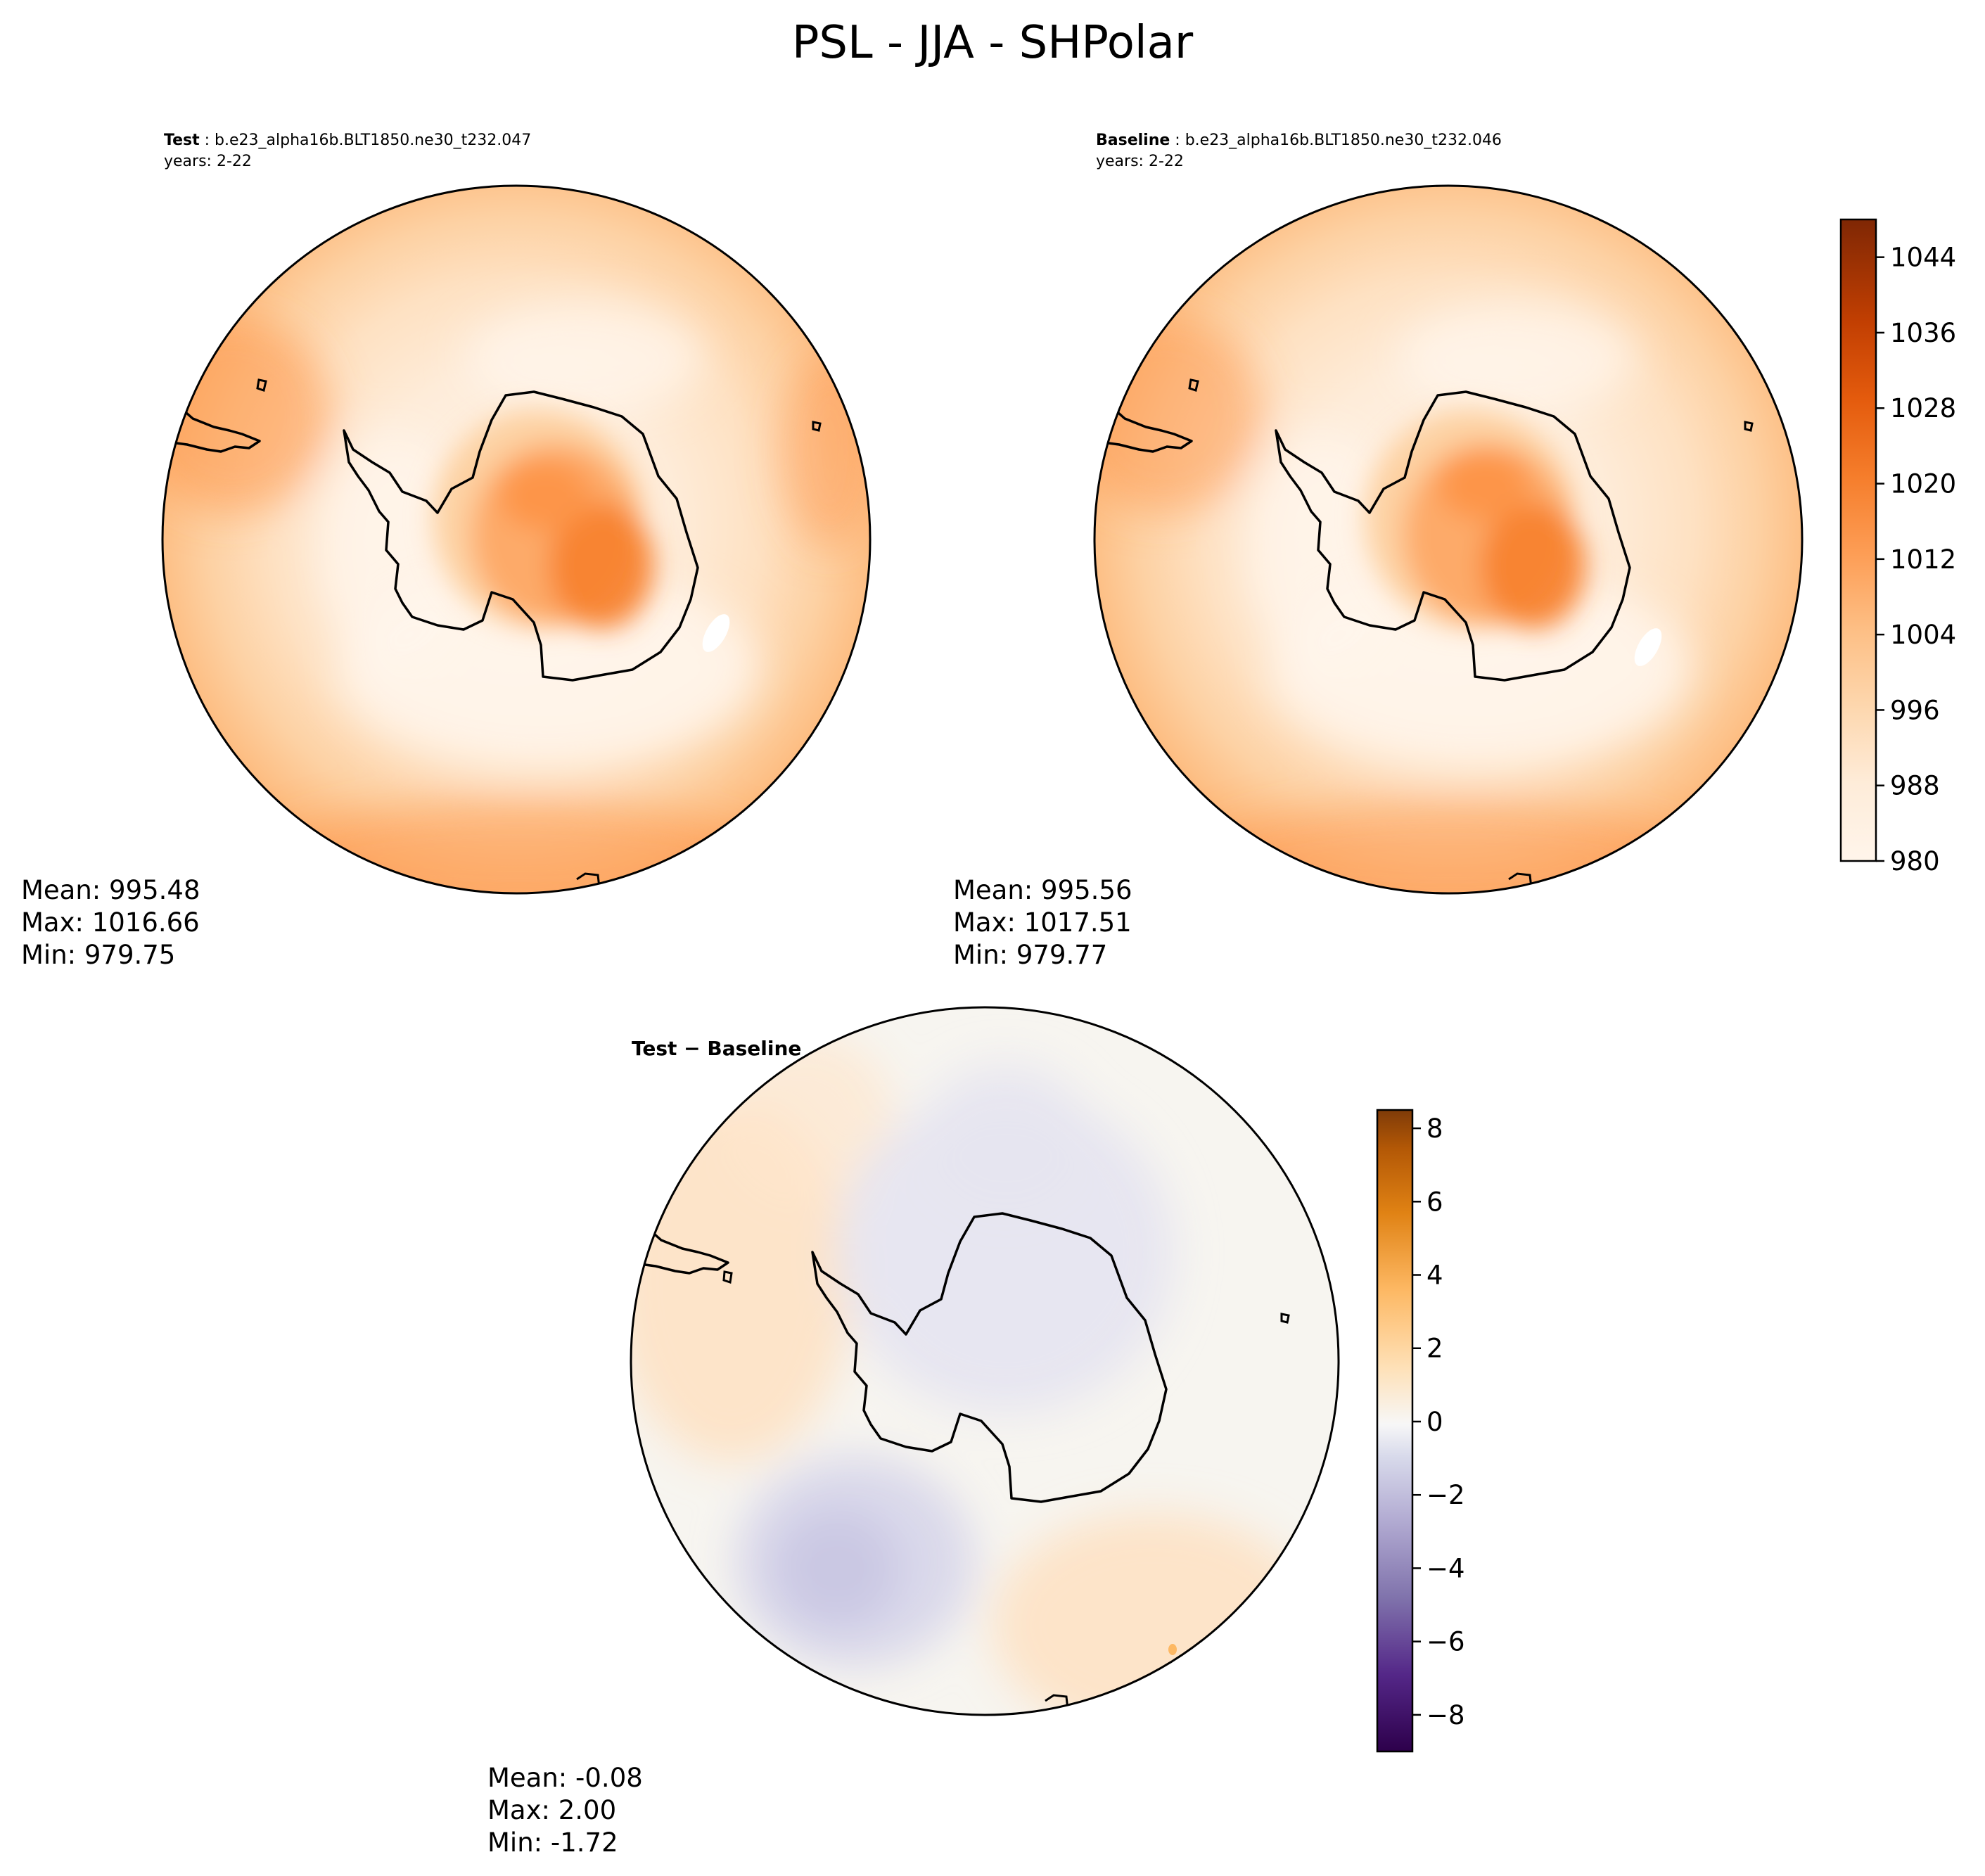 The image size is (1985, 1876). Describe the element at coordinates (1923, 333) in the screenshot. I see `colorbar-abs-tick-label: 1036` at that location.